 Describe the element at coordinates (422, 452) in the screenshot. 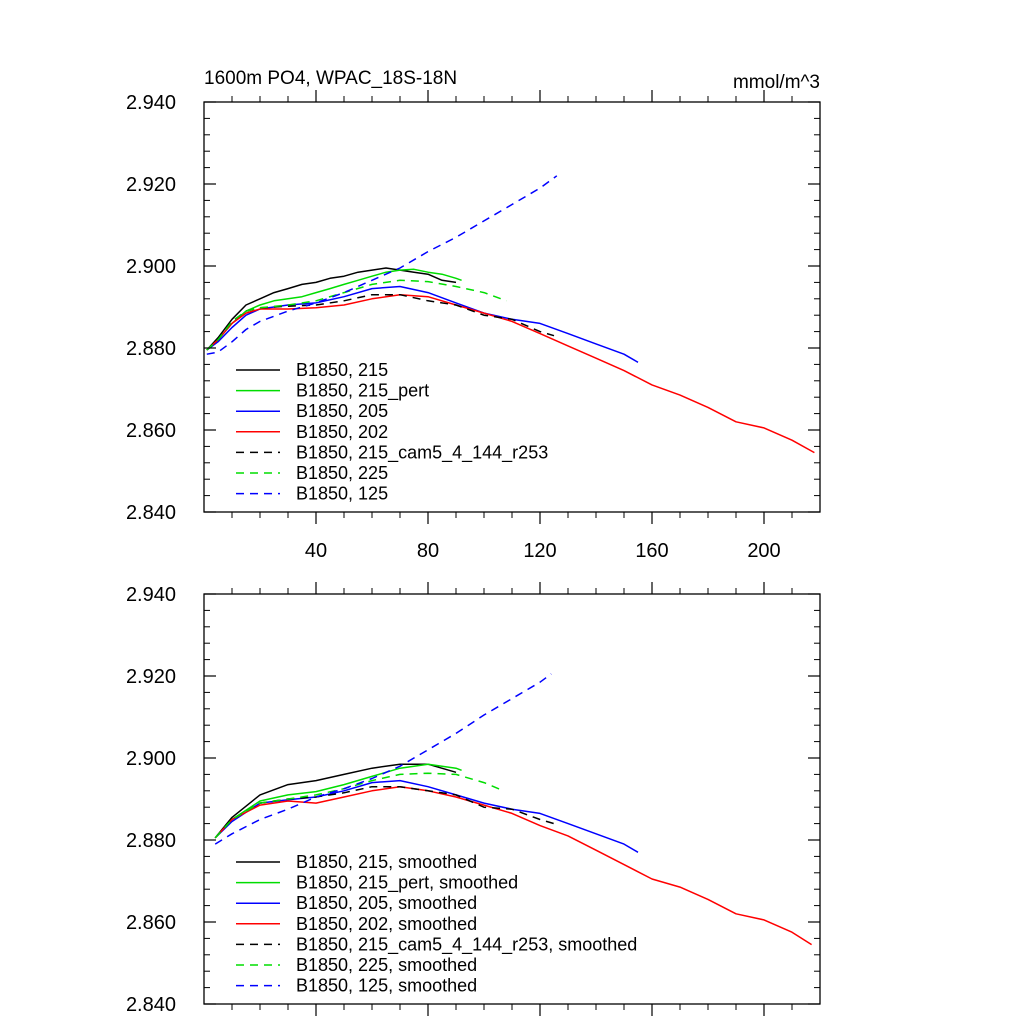

I see `legend-label-5: B1850, 215_cam5_4_144_r253` at that location.